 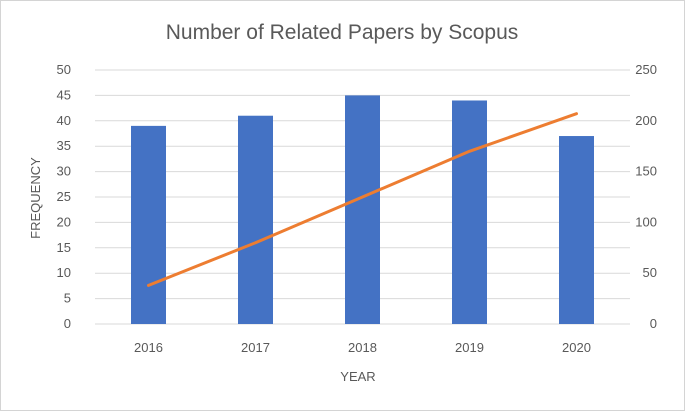 I want to click on y-tick-label: 50, so click(x=64, y=69).